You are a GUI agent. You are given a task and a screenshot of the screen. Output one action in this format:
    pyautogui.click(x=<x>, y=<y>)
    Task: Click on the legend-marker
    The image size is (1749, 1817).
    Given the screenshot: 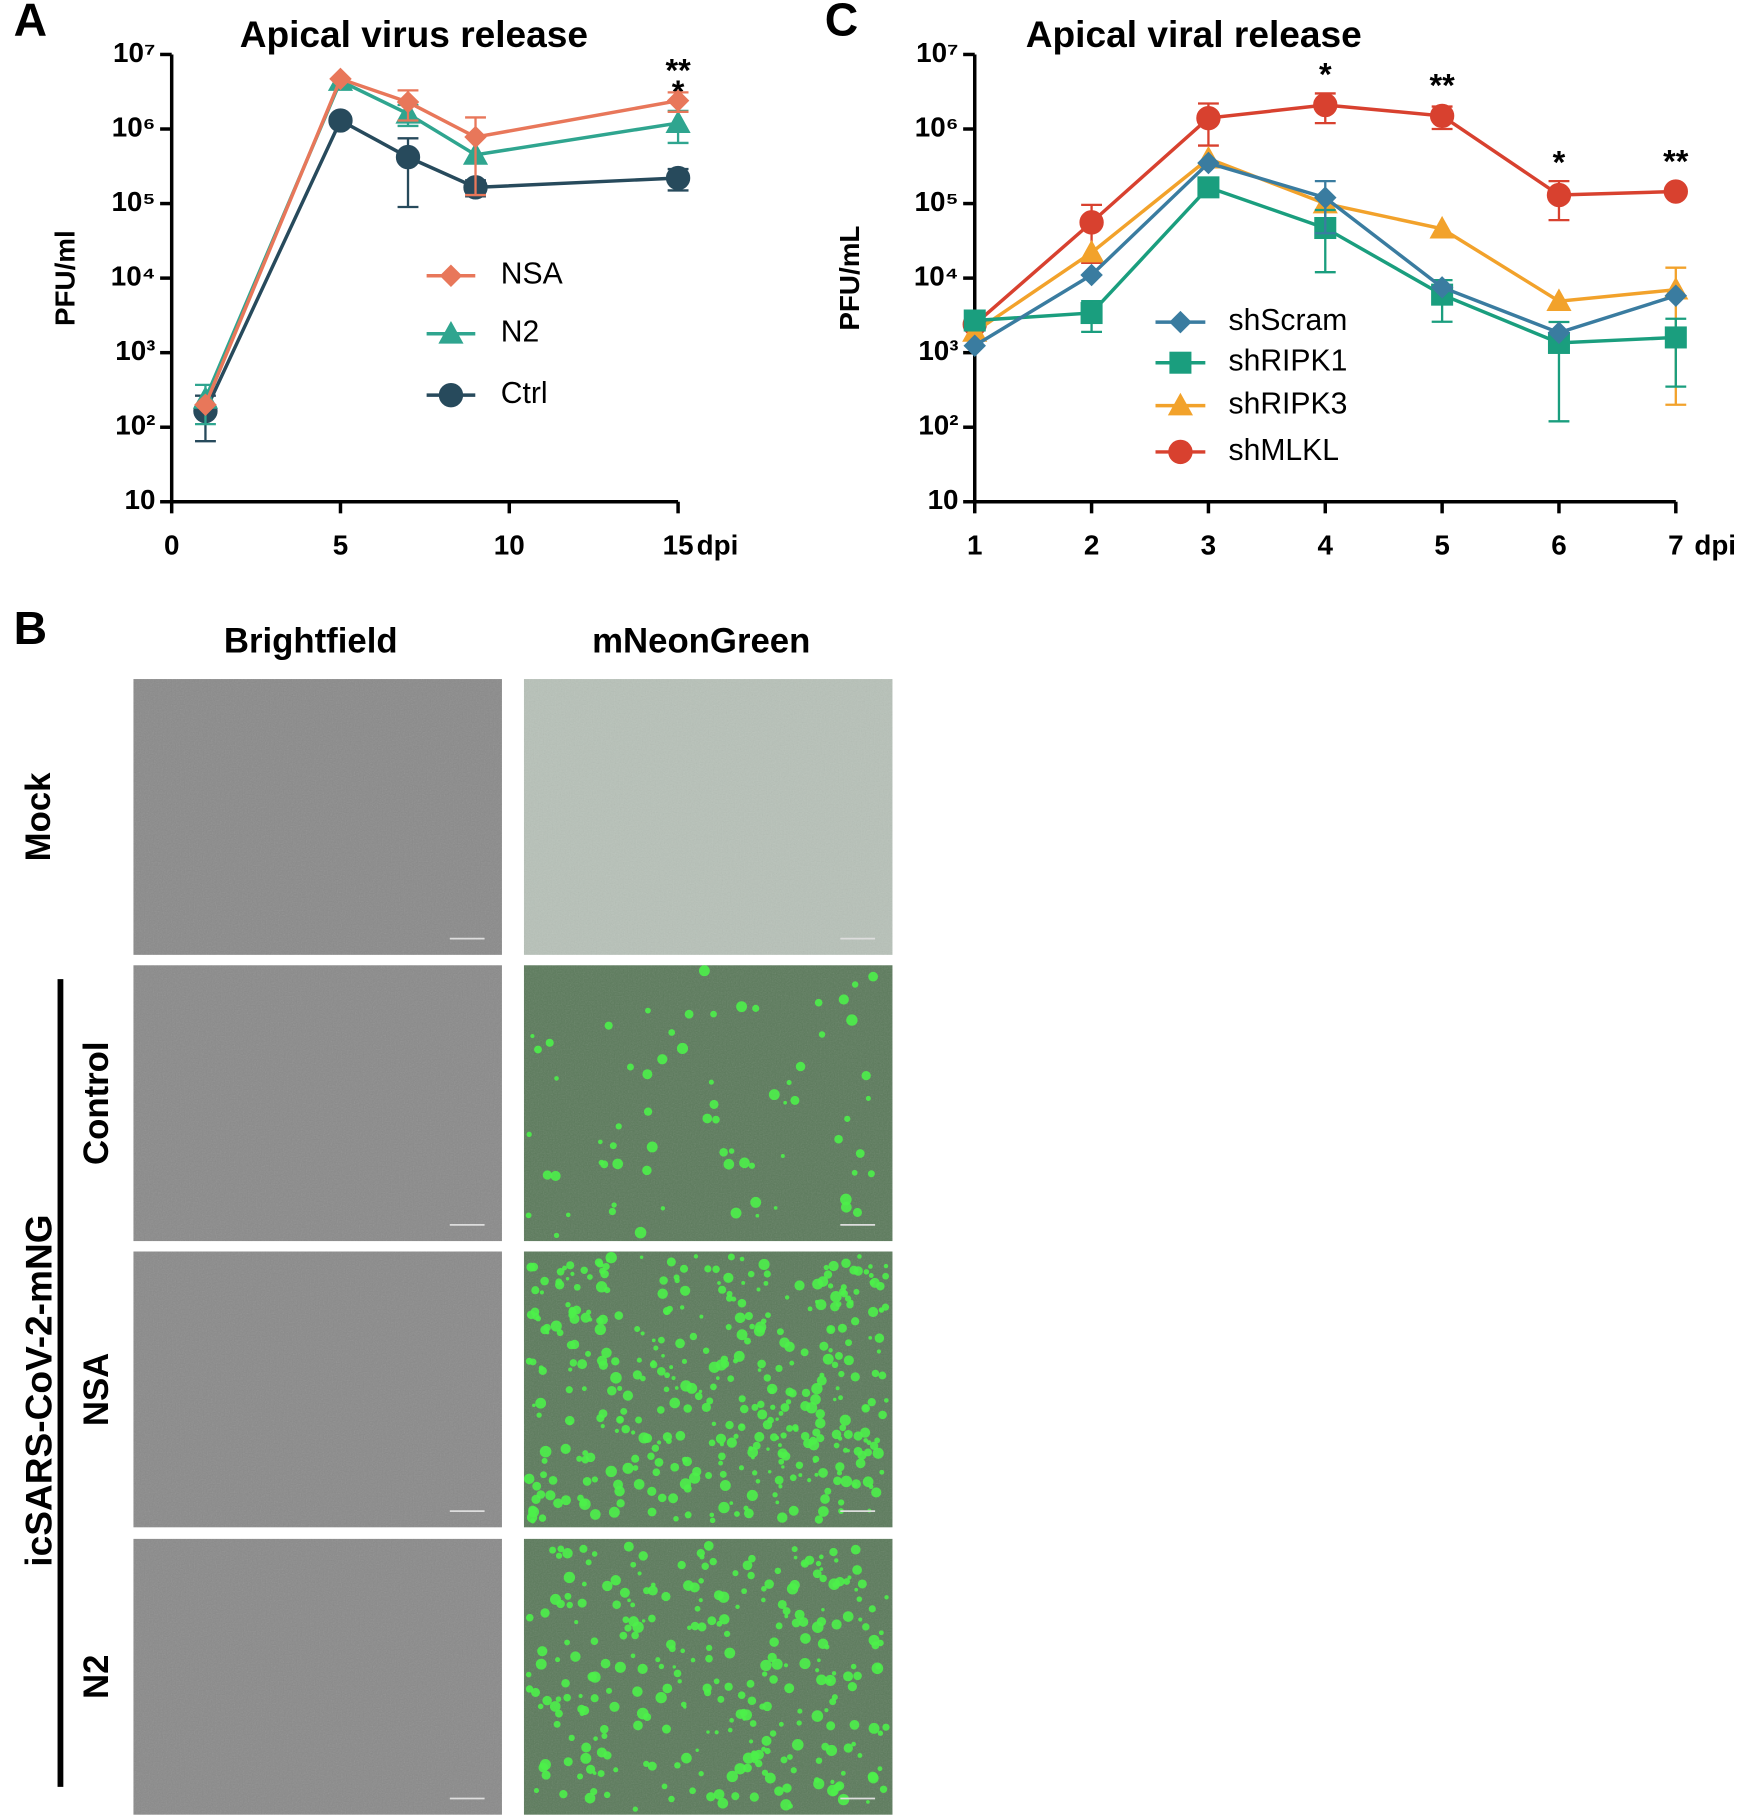 What is the action you would take?
    pyautogui.click(x=451, y=276)
    